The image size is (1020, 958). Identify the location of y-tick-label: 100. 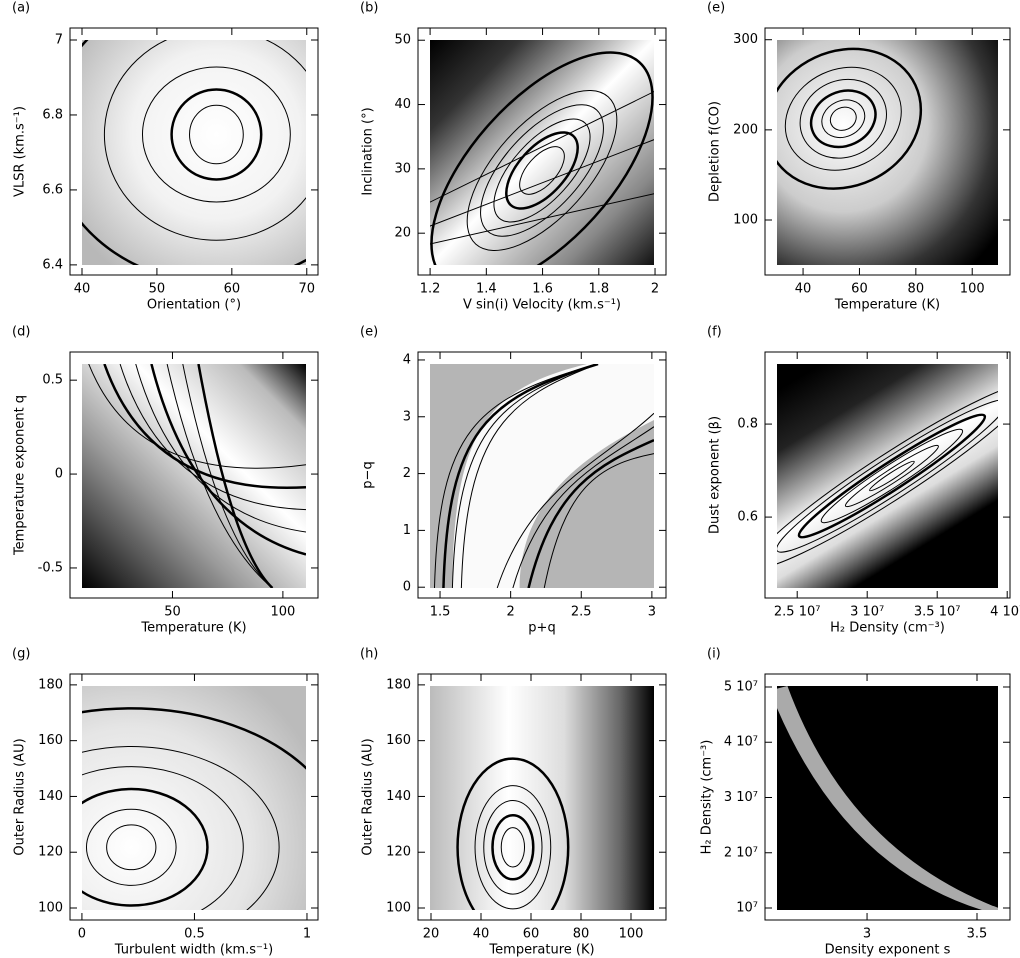
(398, 908).